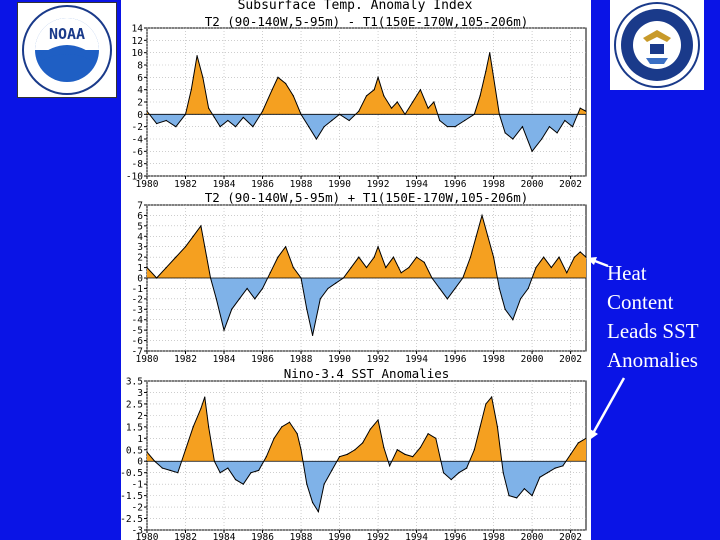 The image size is (720, 540). I want to click on y-tick-label: 3.5, so click(134, 382).